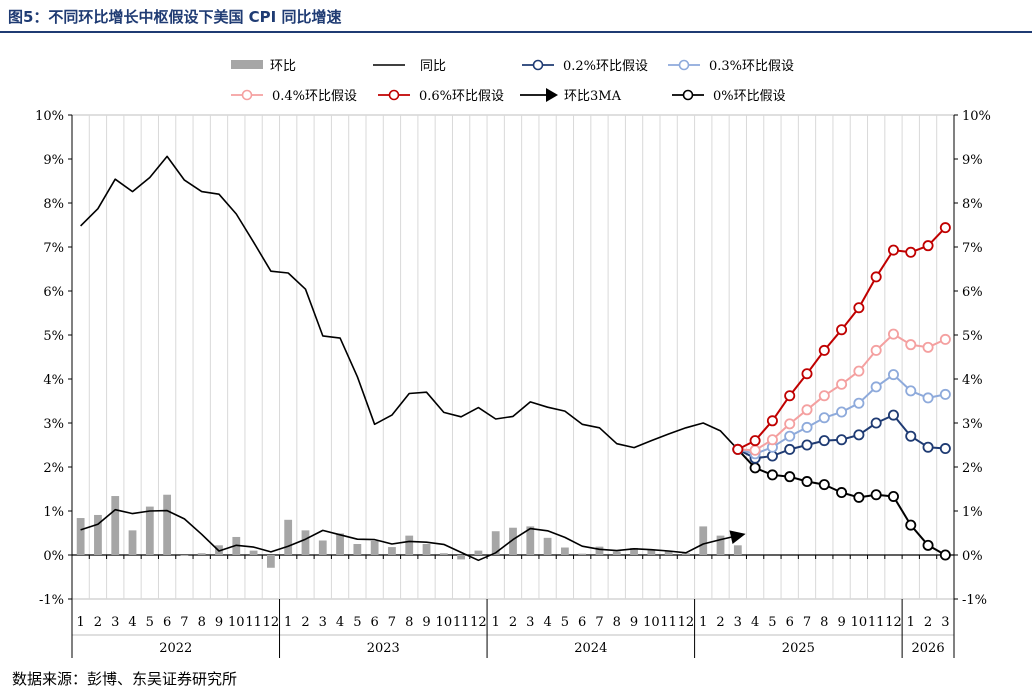 Image resolution: width=1032 pixels, height=692 pixels. I want to click on year-label: 2025, so click(798, 648).